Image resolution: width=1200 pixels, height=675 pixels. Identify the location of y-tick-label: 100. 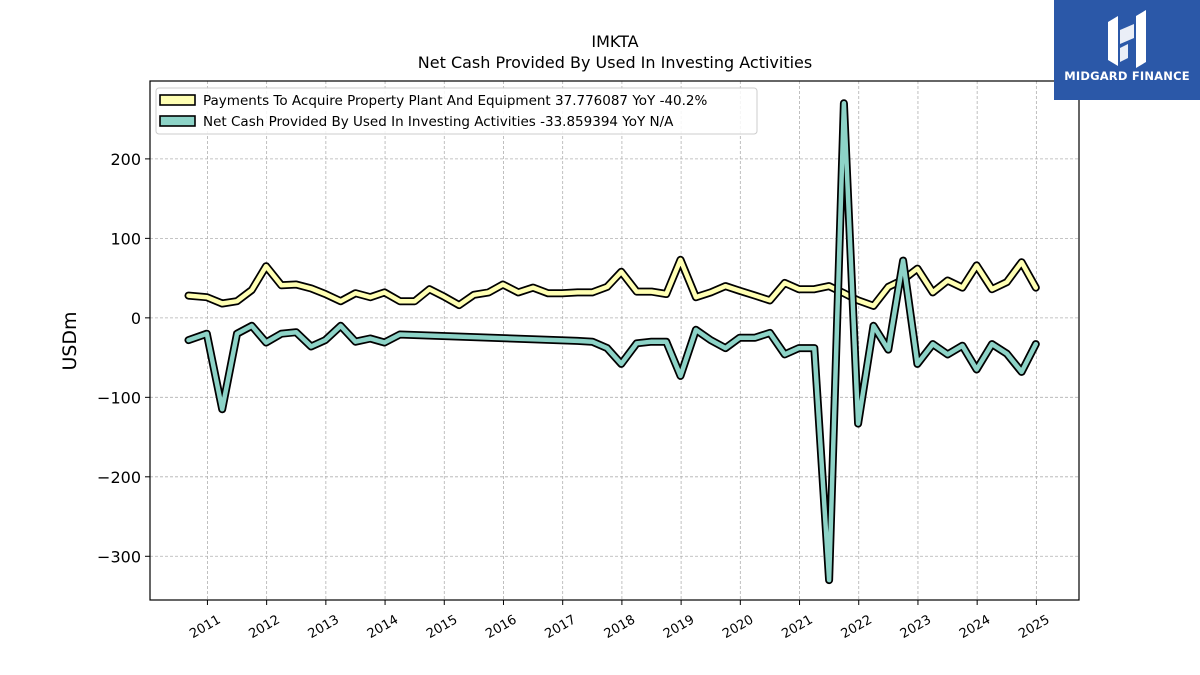
(125, 238).